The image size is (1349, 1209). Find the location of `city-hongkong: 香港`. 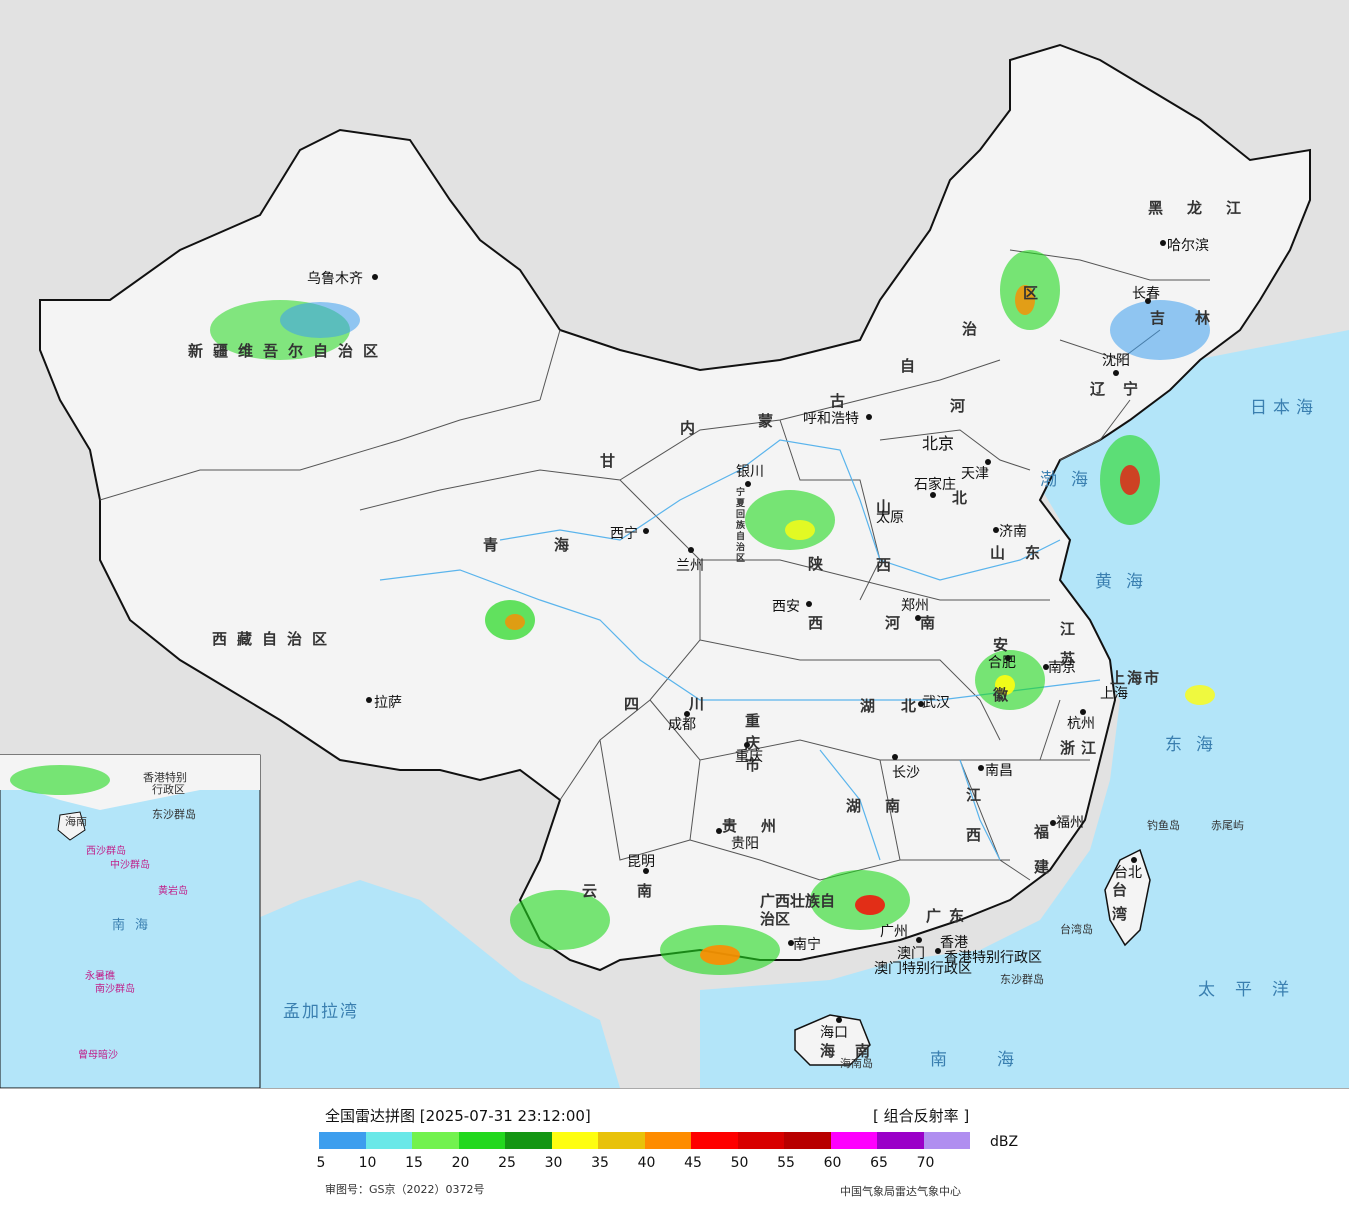

city-hongkong: 香港 is located at coordinates (954, 943).